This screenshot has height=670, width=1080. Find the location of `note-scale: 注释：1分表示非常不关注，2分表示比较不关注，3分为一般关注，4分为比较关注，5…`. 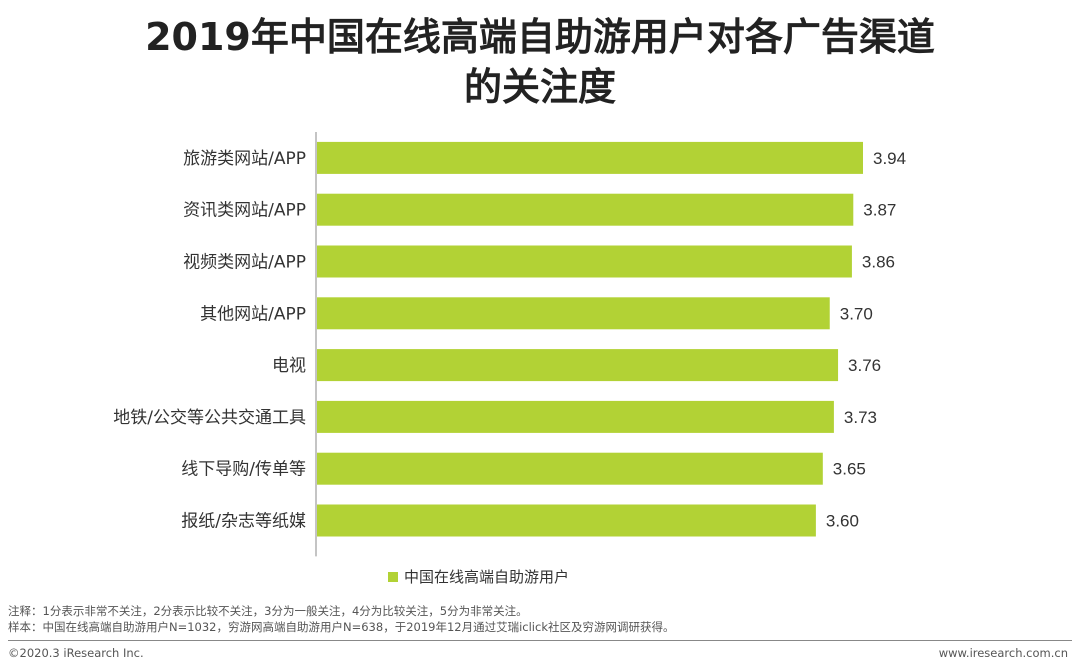

note-scale: 注释：1分表示非常不关注，2分表示比较不关注，3分为一般关注，4分为比较关注，5… is located at coordinates (268, 611).